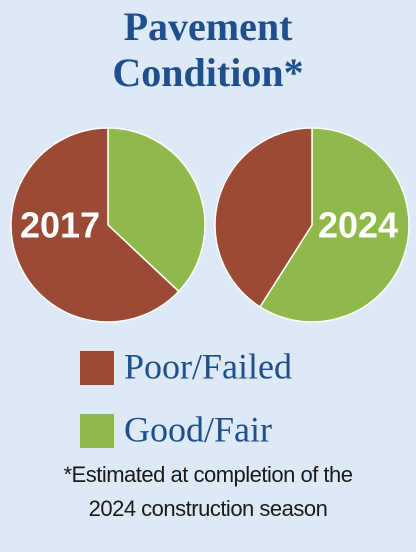 The width and height of the screenshot is (416, 552). What do you see at coordinates (208, 49) in the screenshot?
I see `chart-title: Pavement Condition*` at bounding box center [208, 49].